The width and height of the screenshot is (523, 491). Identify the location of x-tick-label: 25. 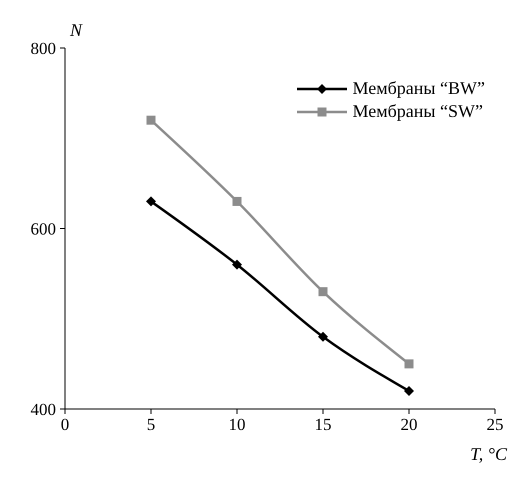
(495, 424).